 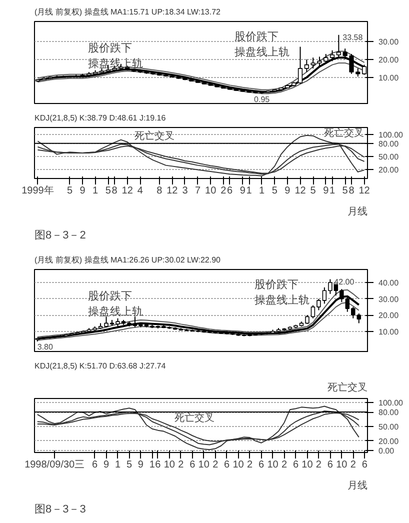 I want to click on text: 死亡交叉, so click(x=348, y=388).